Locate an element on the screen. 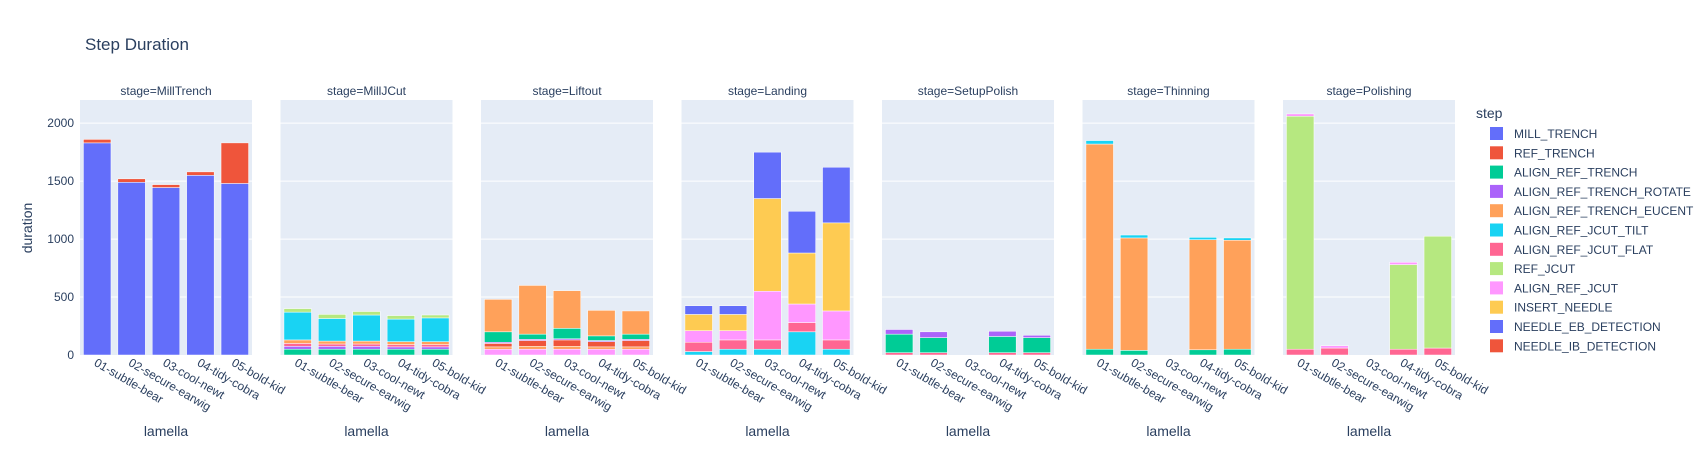 The height and width of the screenshot is (455, 1706). legend-item: ALIGN_REF_TRENCH_ROTATE is located at coordinates (1590, 191).